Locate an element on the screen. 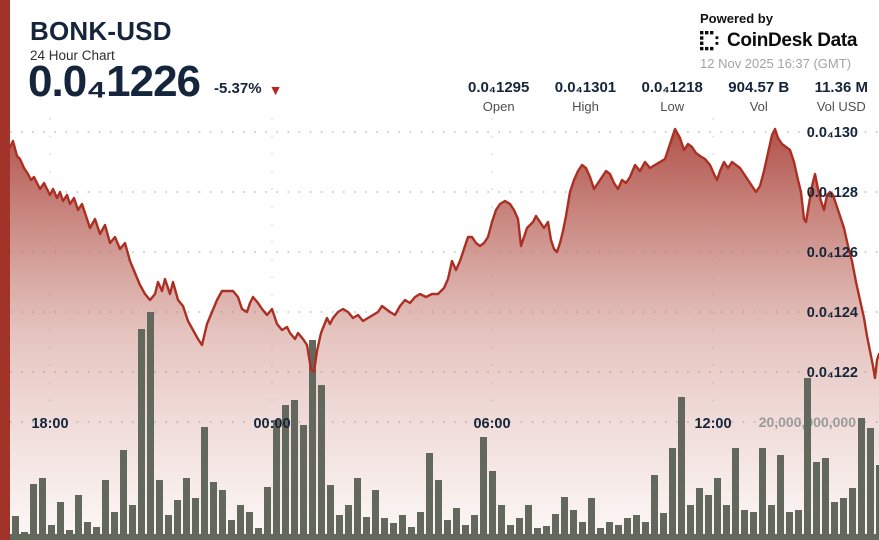  chart-subtitle: 24 Hour Chart is located at coordinates (72, 55).